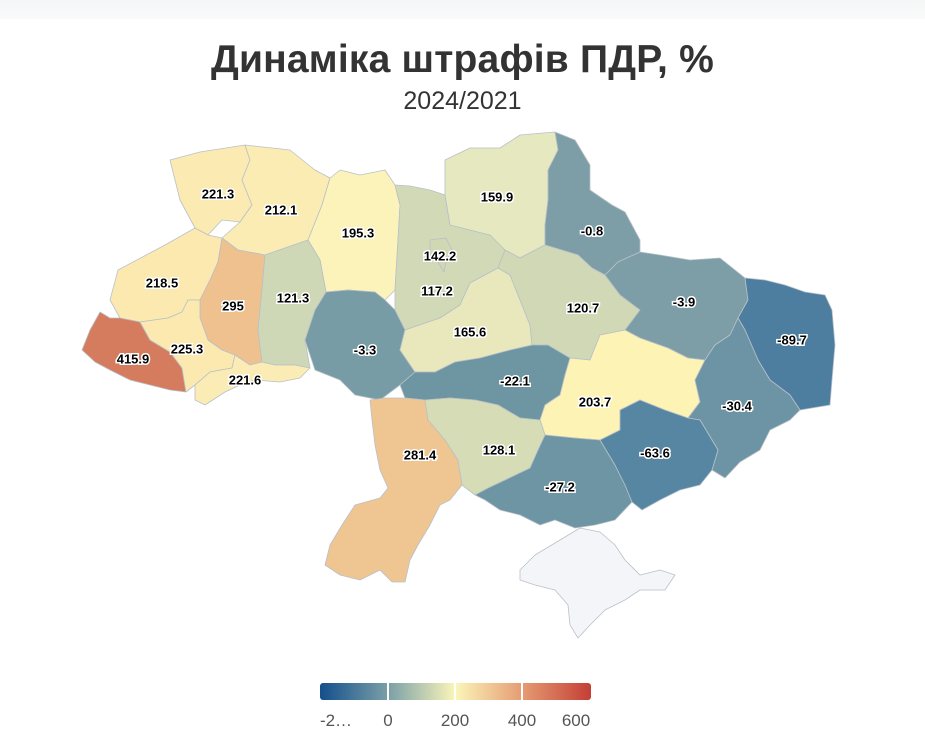 This screenshot has width=925, height=753. I want to click on region-chernivtsi, so click(252, 380).